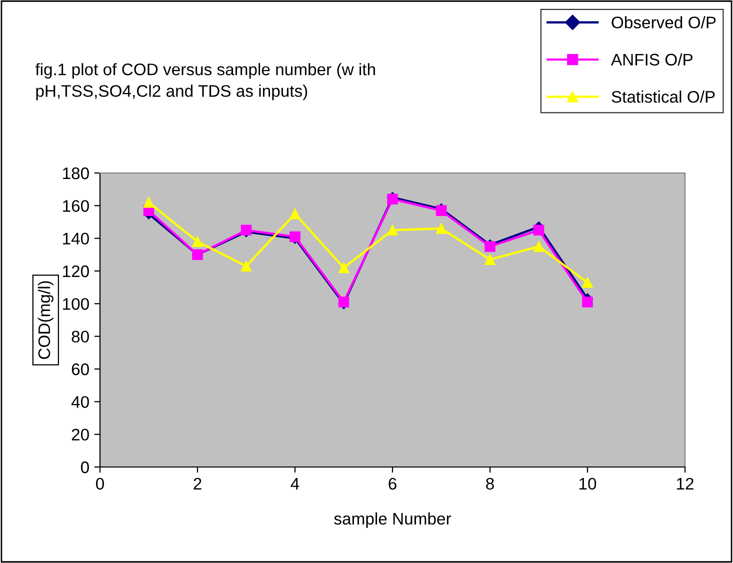 Image resolution: width=733 pixels, height=563 pixels. Describe the element at coordinates (490, 484) in the screenshot. I see `x-tick-label: 8` at that location.